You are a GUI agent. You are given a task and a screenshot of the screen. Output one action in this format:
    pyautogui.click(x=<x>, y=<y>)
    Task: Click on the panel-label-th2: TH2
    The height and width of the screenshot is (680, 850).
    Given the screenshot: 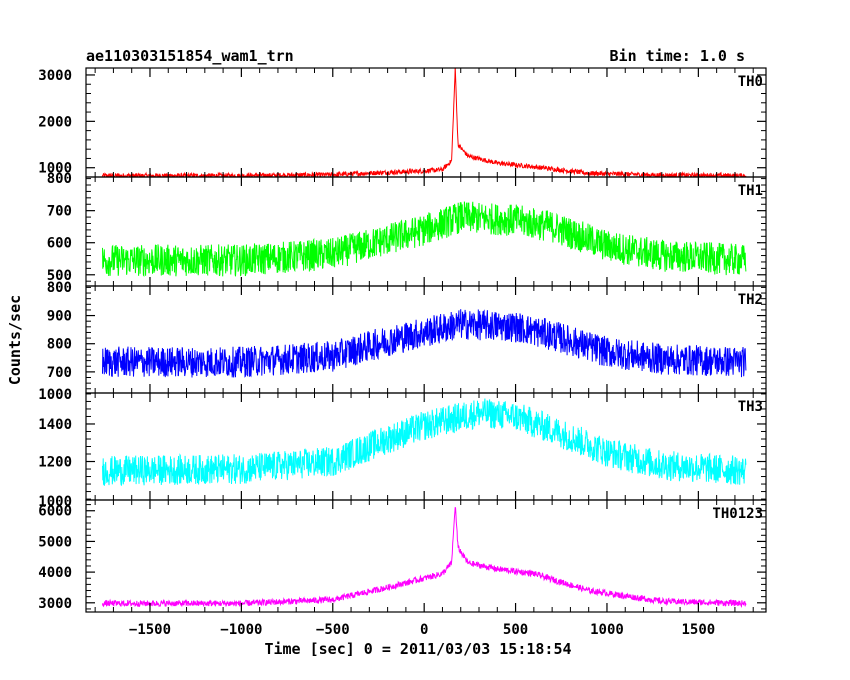 What is the action you would take?
    pyautogui.click(x=750, y=300)
    